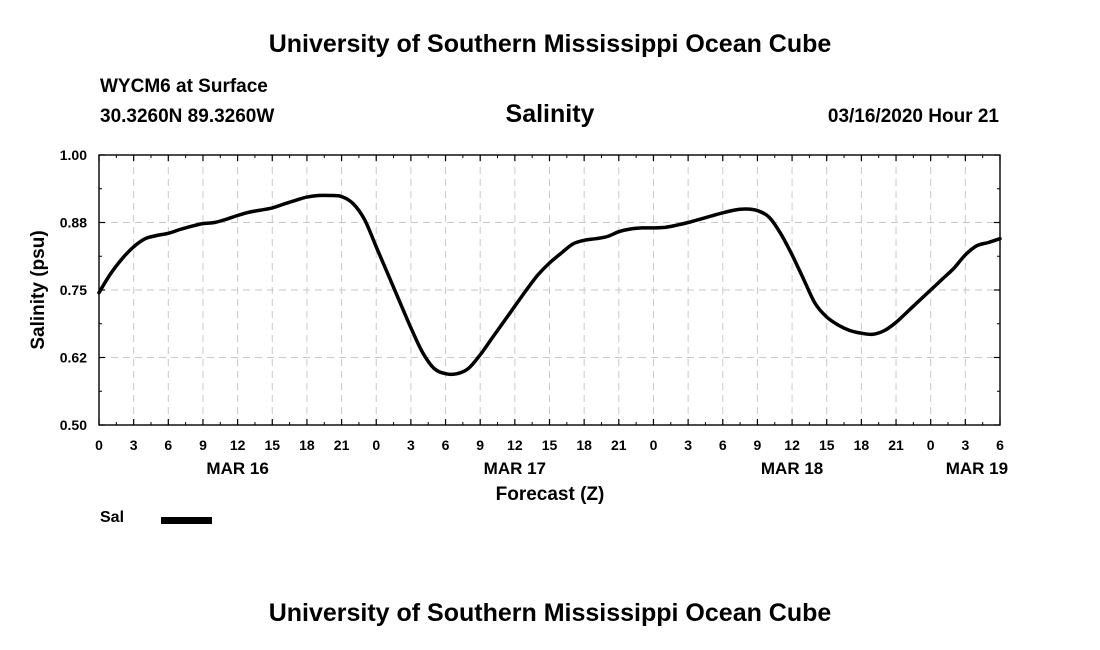 The height and width of the screenshot is (650, 1100). What do you see at coordinates (550, 114) in the screenshot?
I see `chart-title: Salinity` at bounding box center [550, 114].